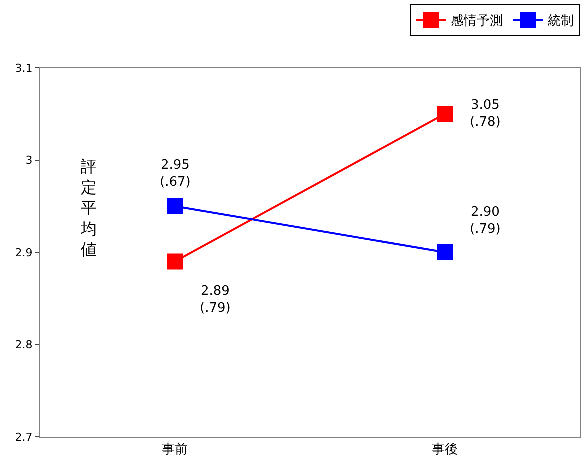 The width and height of the screenshot is (585, 470). What do you see at coordinates (561, 22) in the screenshot?
I see `legend-label: 統制` at bounding box center [561, 22].